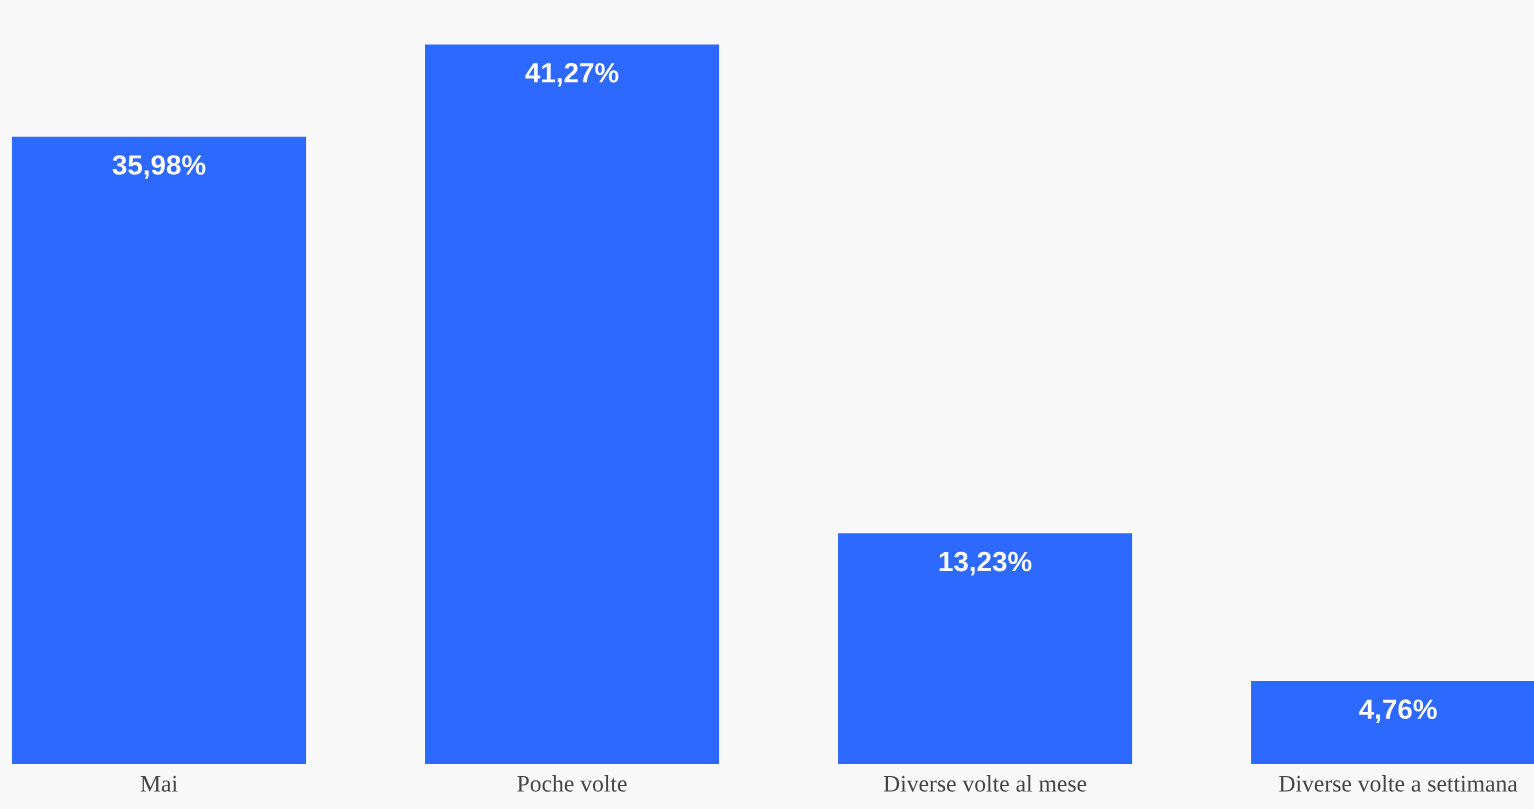 This screenshot has width=1534, height=809. Describe the element at coordinates (159, 450) in the screenshot. I see `bar` at that location.